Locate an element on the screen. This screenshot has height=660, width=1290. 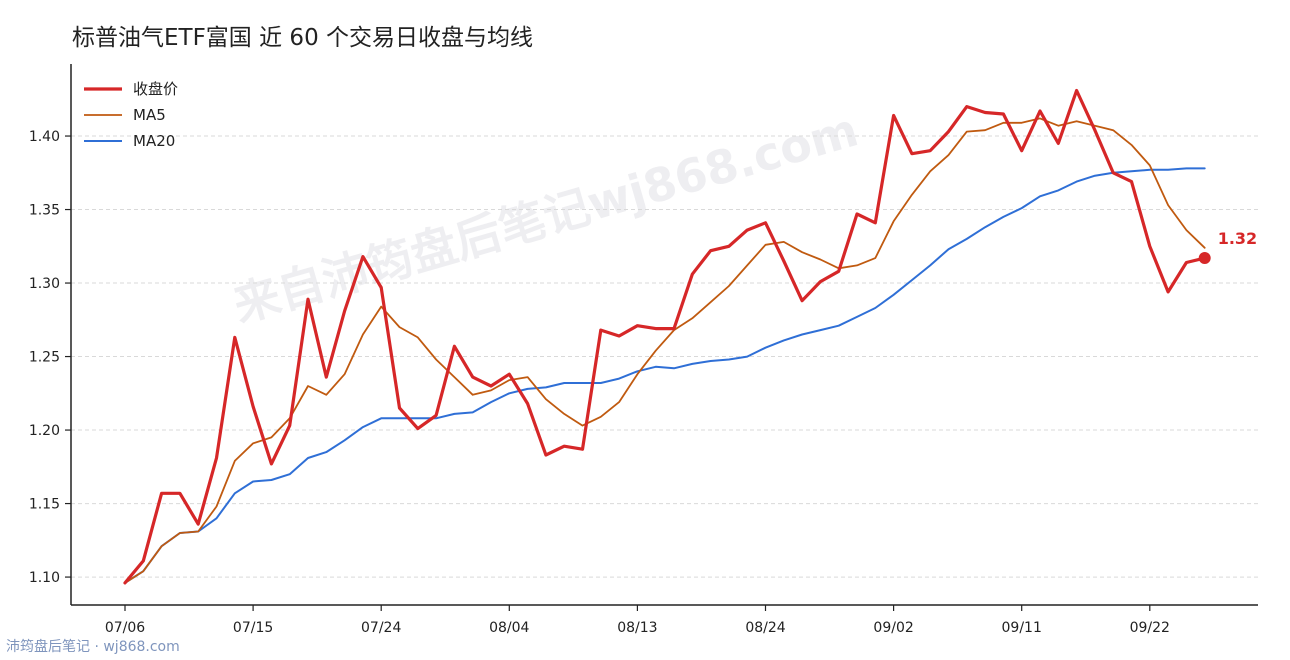
legend-label: MA5 is located at coordinates (149, 115).